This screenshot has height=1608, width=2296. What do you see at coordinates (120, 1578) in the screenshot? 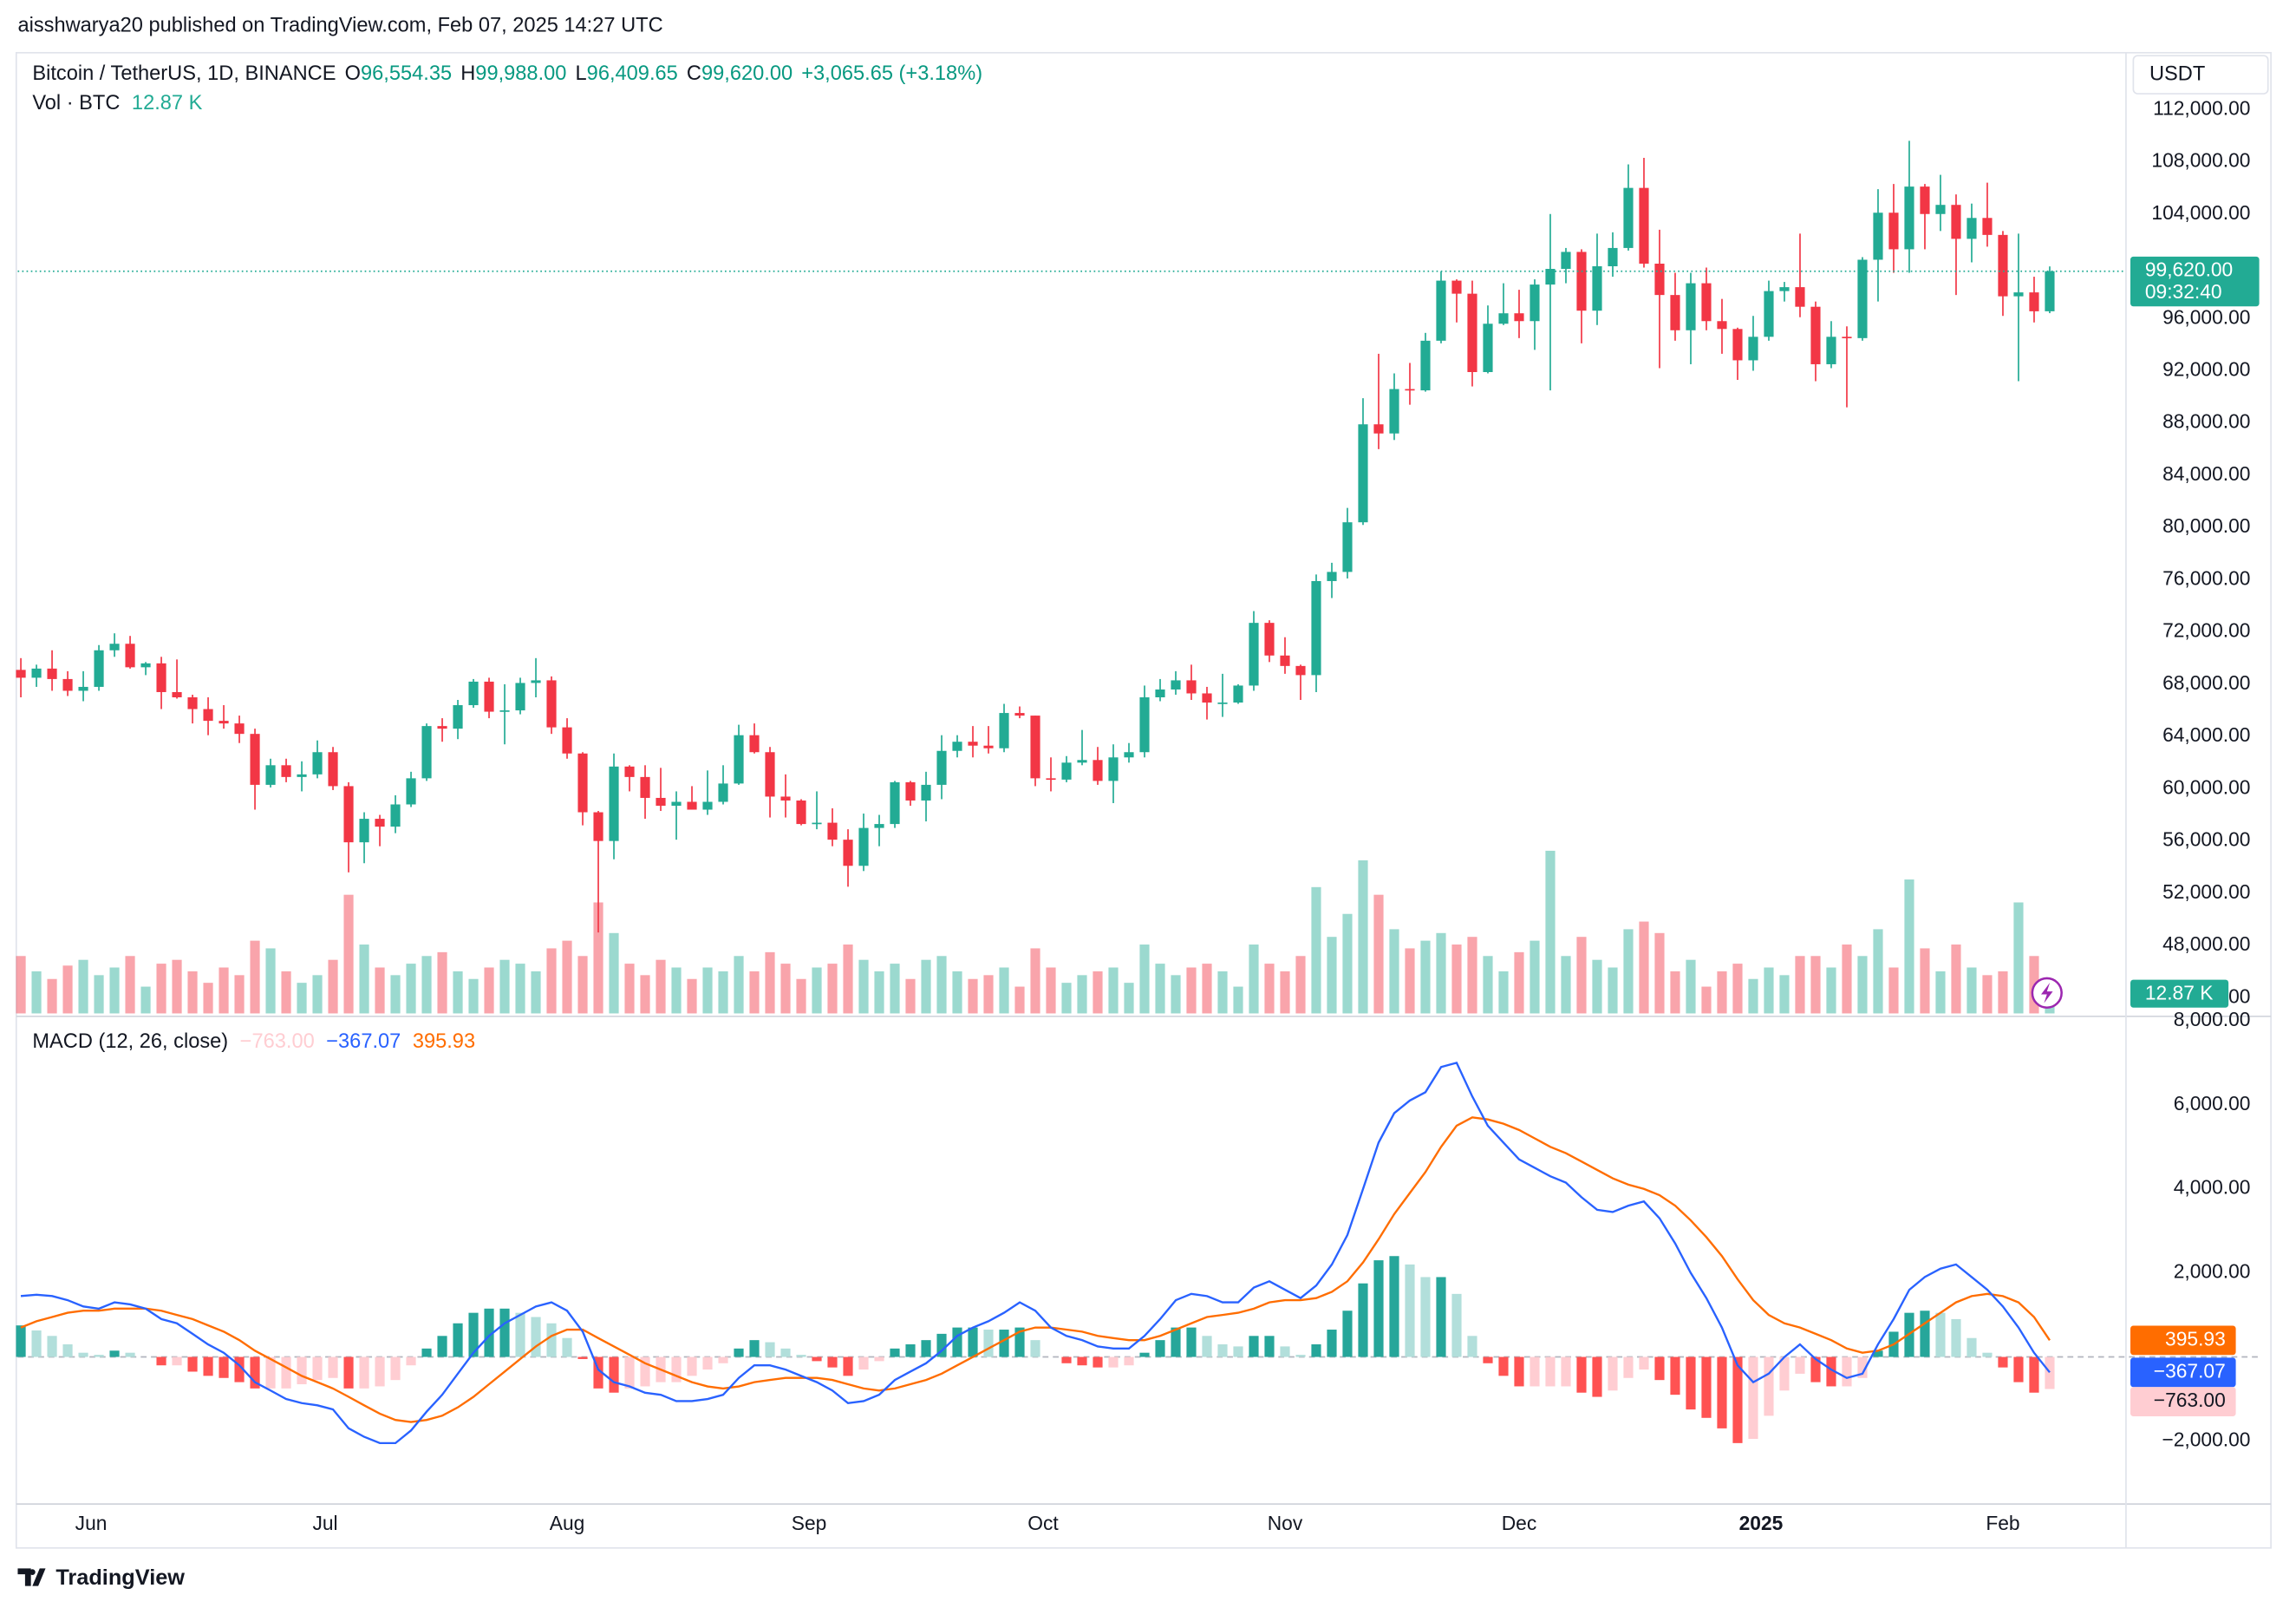
I see `brand: TradingView` at bounding box center [120, 1578].